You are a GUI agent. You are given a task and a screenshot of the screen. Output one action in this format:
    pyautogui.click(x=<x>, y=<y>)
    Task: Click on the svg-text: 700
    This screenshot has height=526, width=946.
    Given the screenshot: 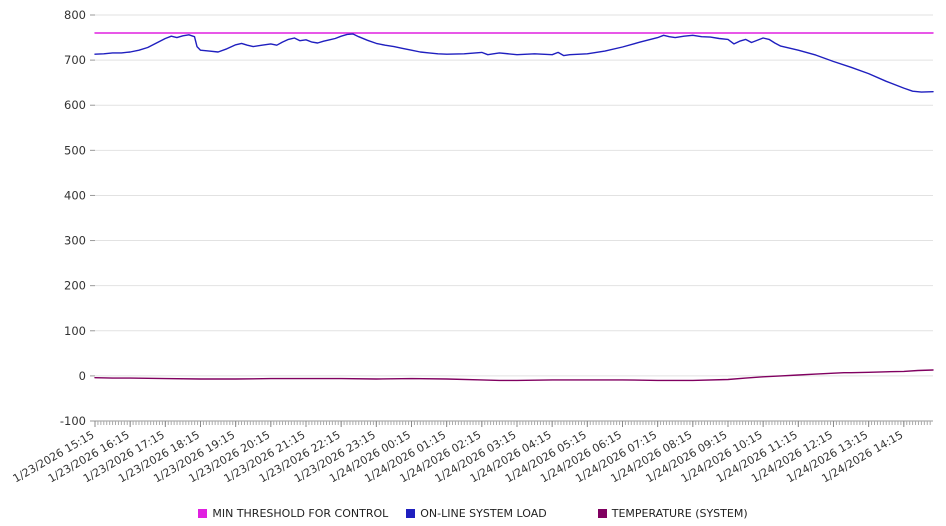 What is the action you would take?
    pyautogui.click(x=75, y=60)
    